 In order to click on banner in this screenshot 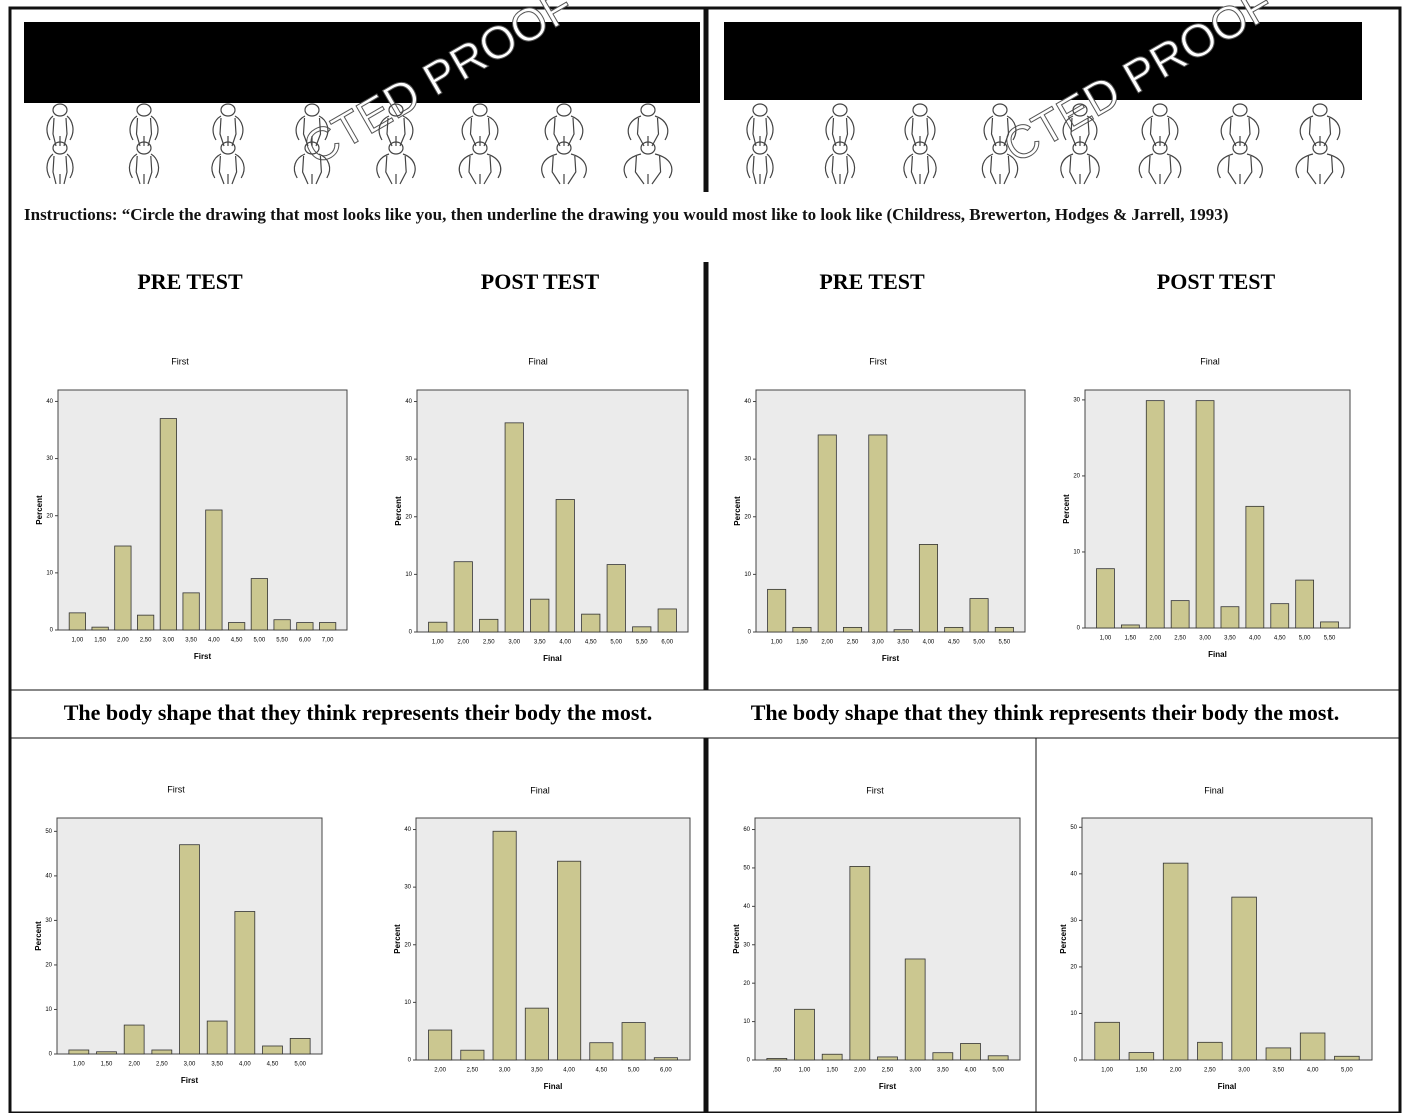, I will do `click(362, 62)`.